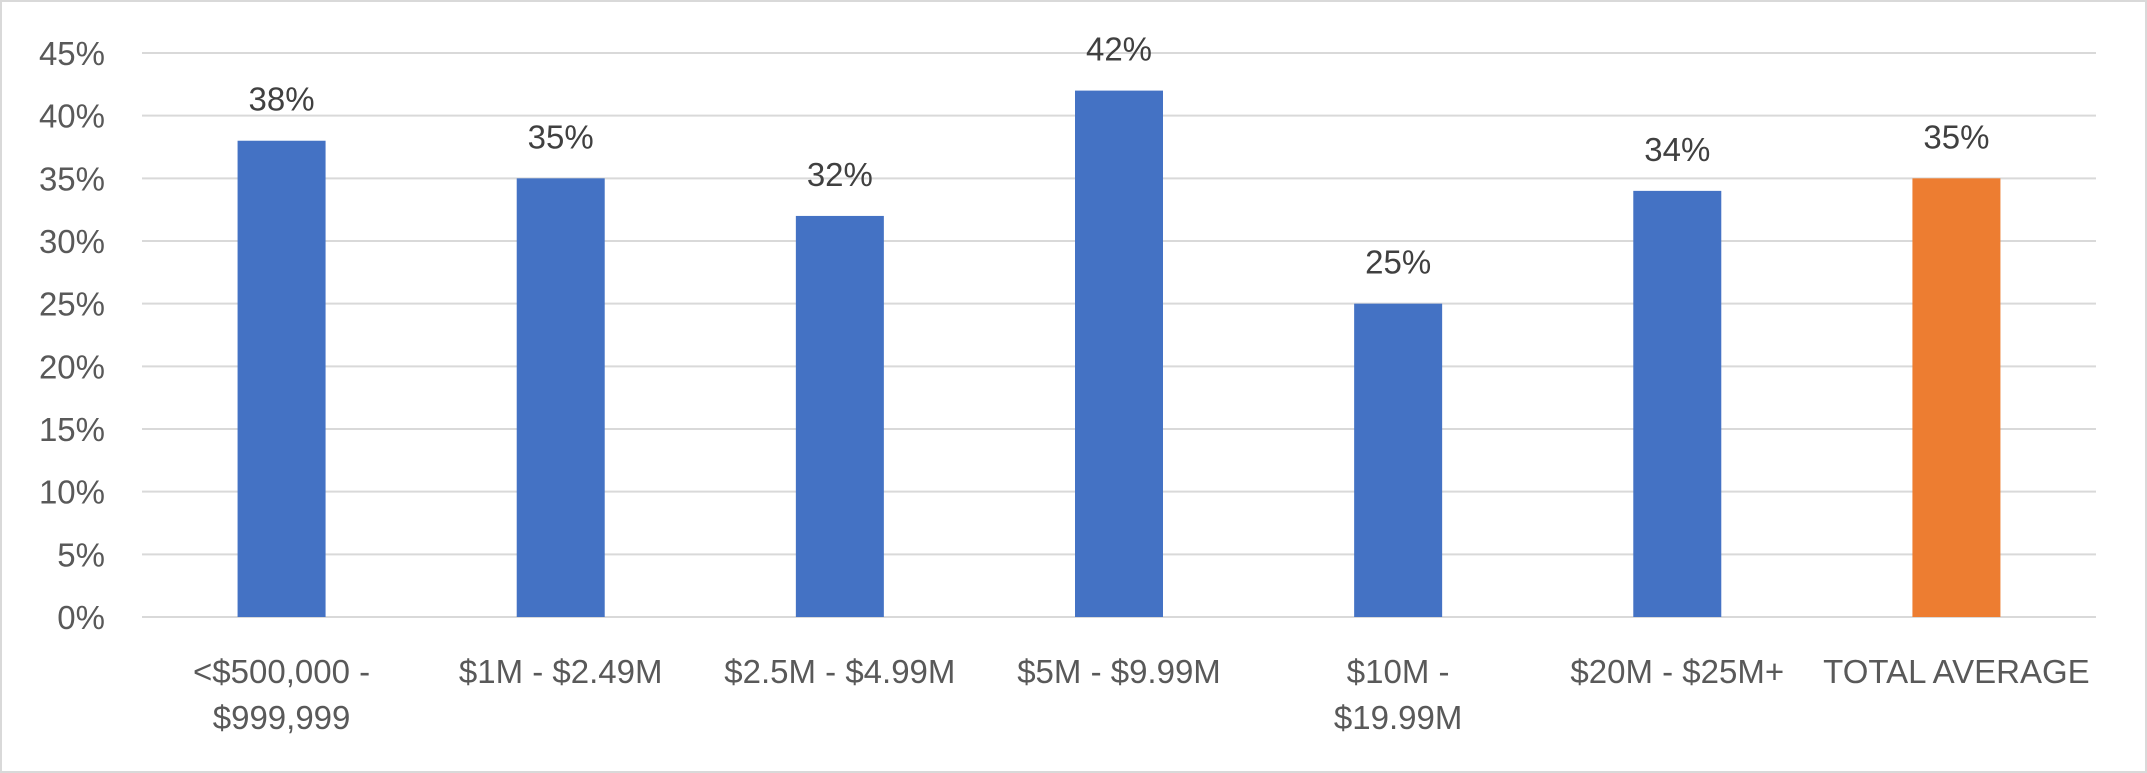 Image resolution: width=2147 pixels, height=773 pixels. I want to click on category-label: $1M - $2.49M, so click(561, 671).